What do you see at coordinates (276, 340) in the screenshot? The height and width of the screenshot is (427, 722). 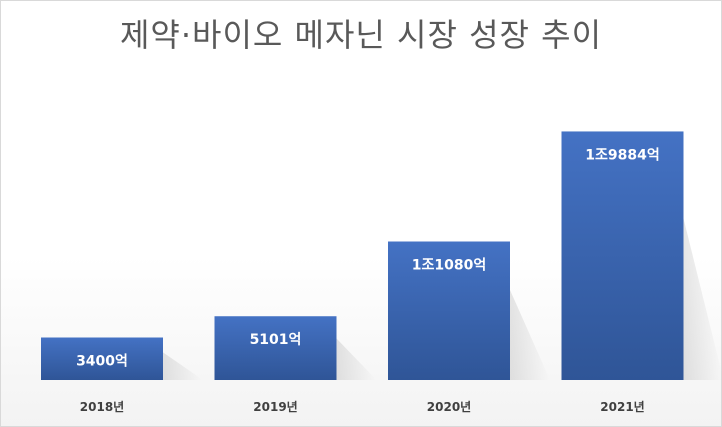 I see `data-label: 5101억` at bounding box center [276, 340].